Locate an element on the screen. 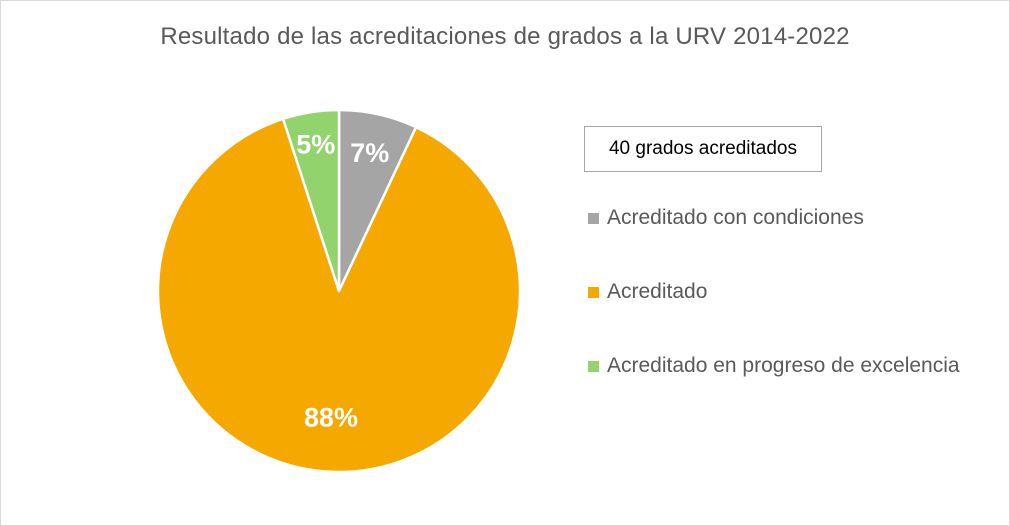 This screenshot has width=1010, height=526. legend-item-excelencia: Acreditado en progreso de excelencia is located at coordinates (774, 366).